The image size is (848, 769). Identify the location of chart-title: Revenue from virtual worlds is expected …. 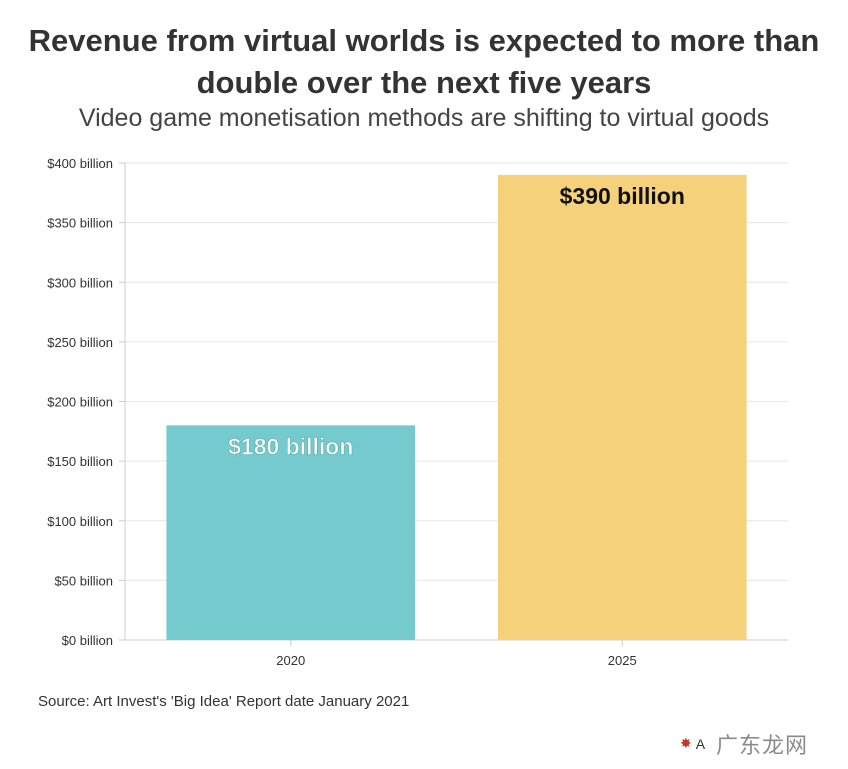
(424, 61).